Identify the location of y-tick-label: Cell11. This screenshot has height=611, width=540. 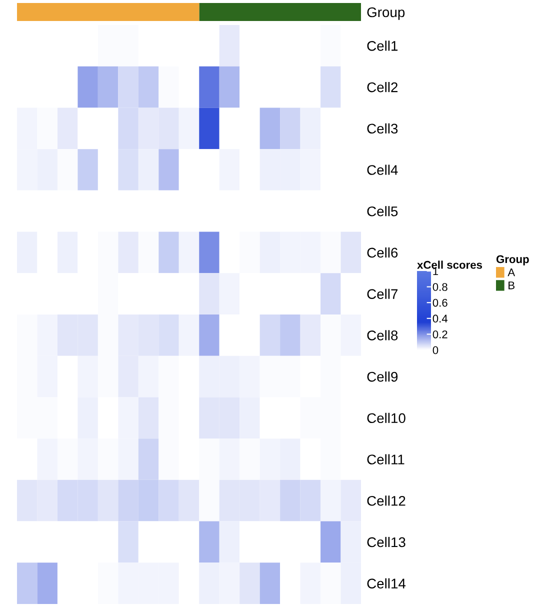
(385, 459).